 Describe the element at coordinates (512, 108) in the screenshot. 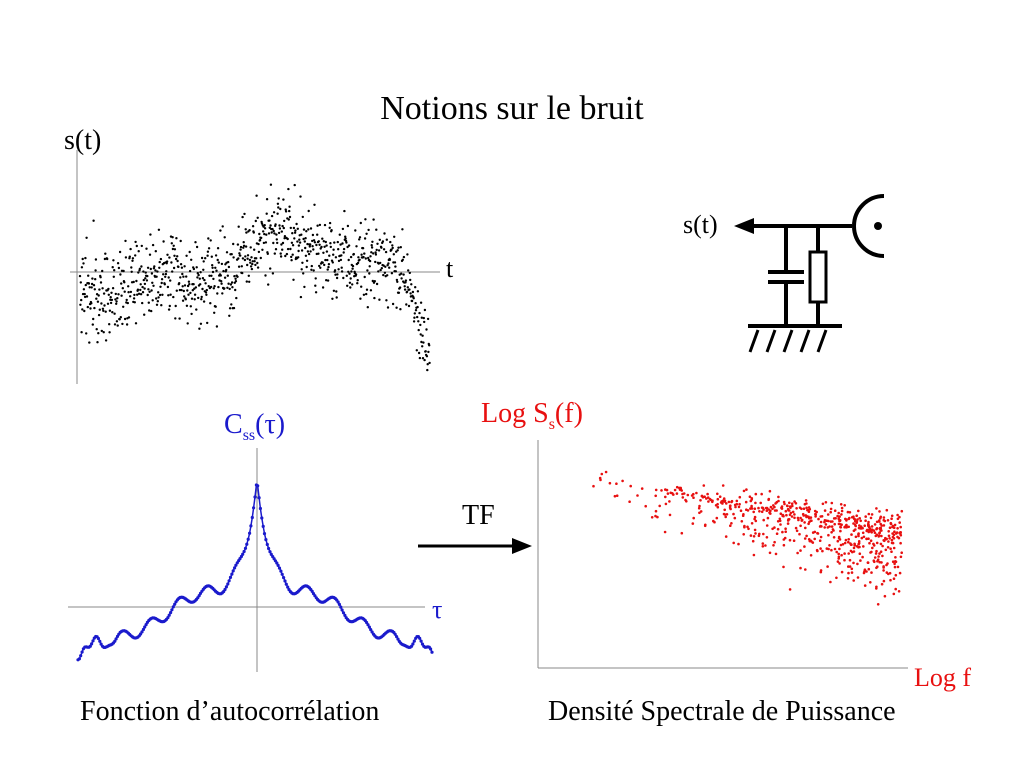

I see `slide-title: Notions sur le bruit` at that location.